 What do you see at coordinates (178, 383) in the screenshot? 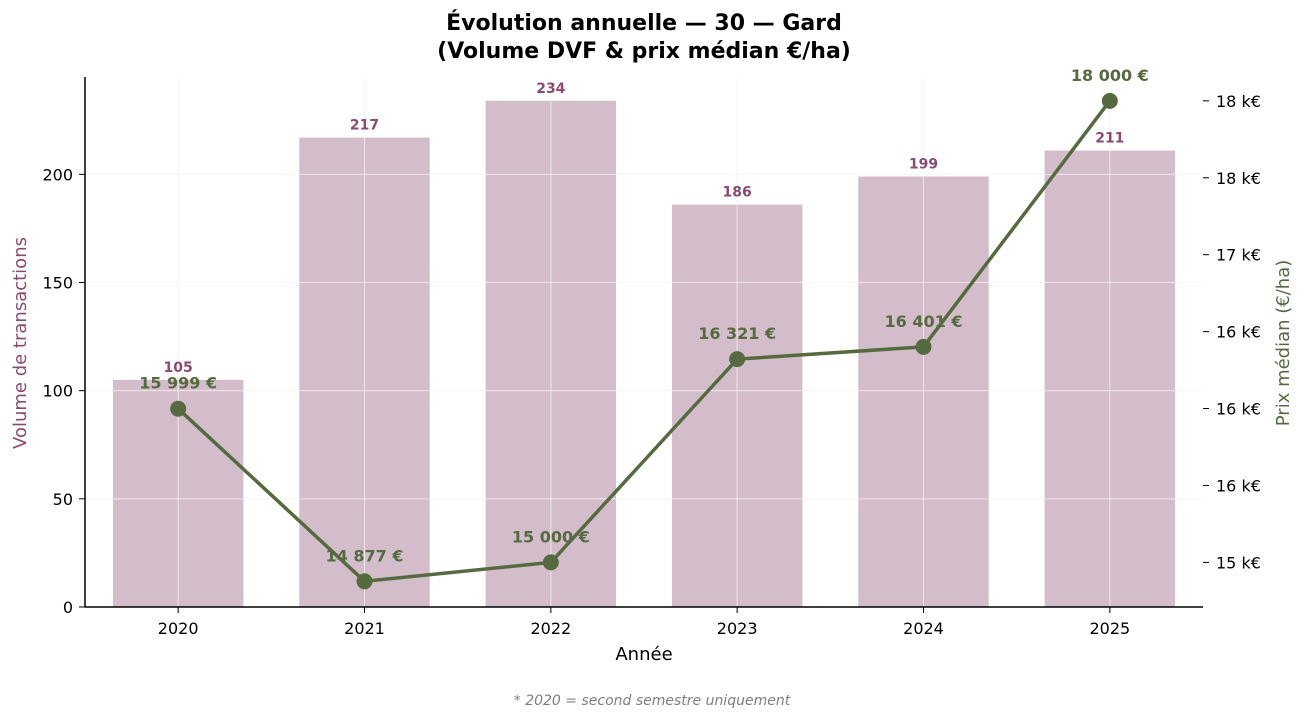
I see `price-value-label: 15 999 €` at bounding box center [178, 383].